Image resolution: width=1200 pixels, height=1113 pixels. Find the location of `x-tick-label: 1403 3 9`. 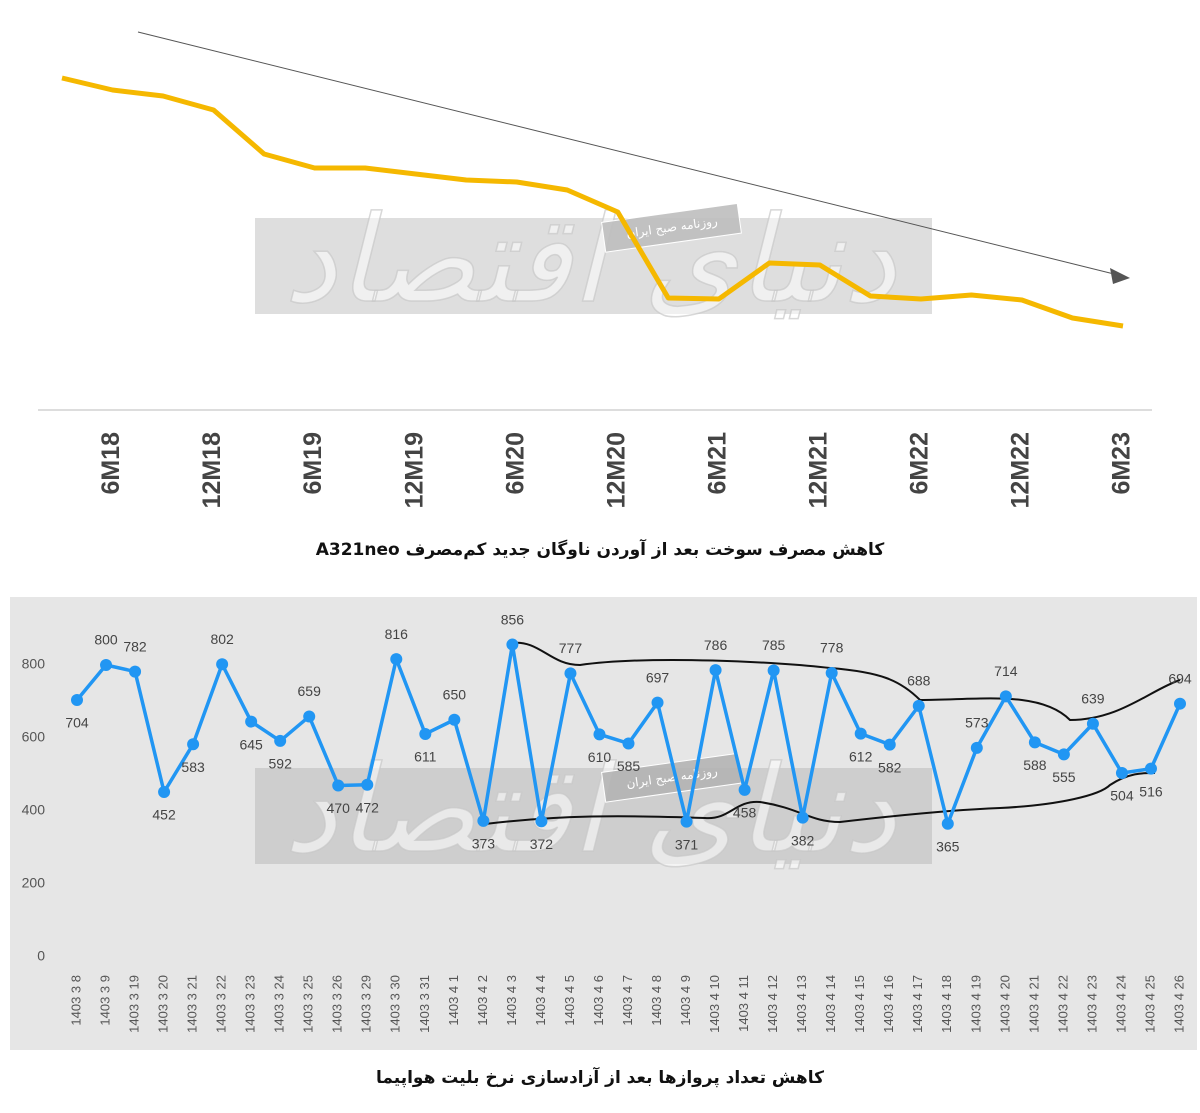

x-tick-label: 1403 3 9 is located at coordinates (104, 1000).